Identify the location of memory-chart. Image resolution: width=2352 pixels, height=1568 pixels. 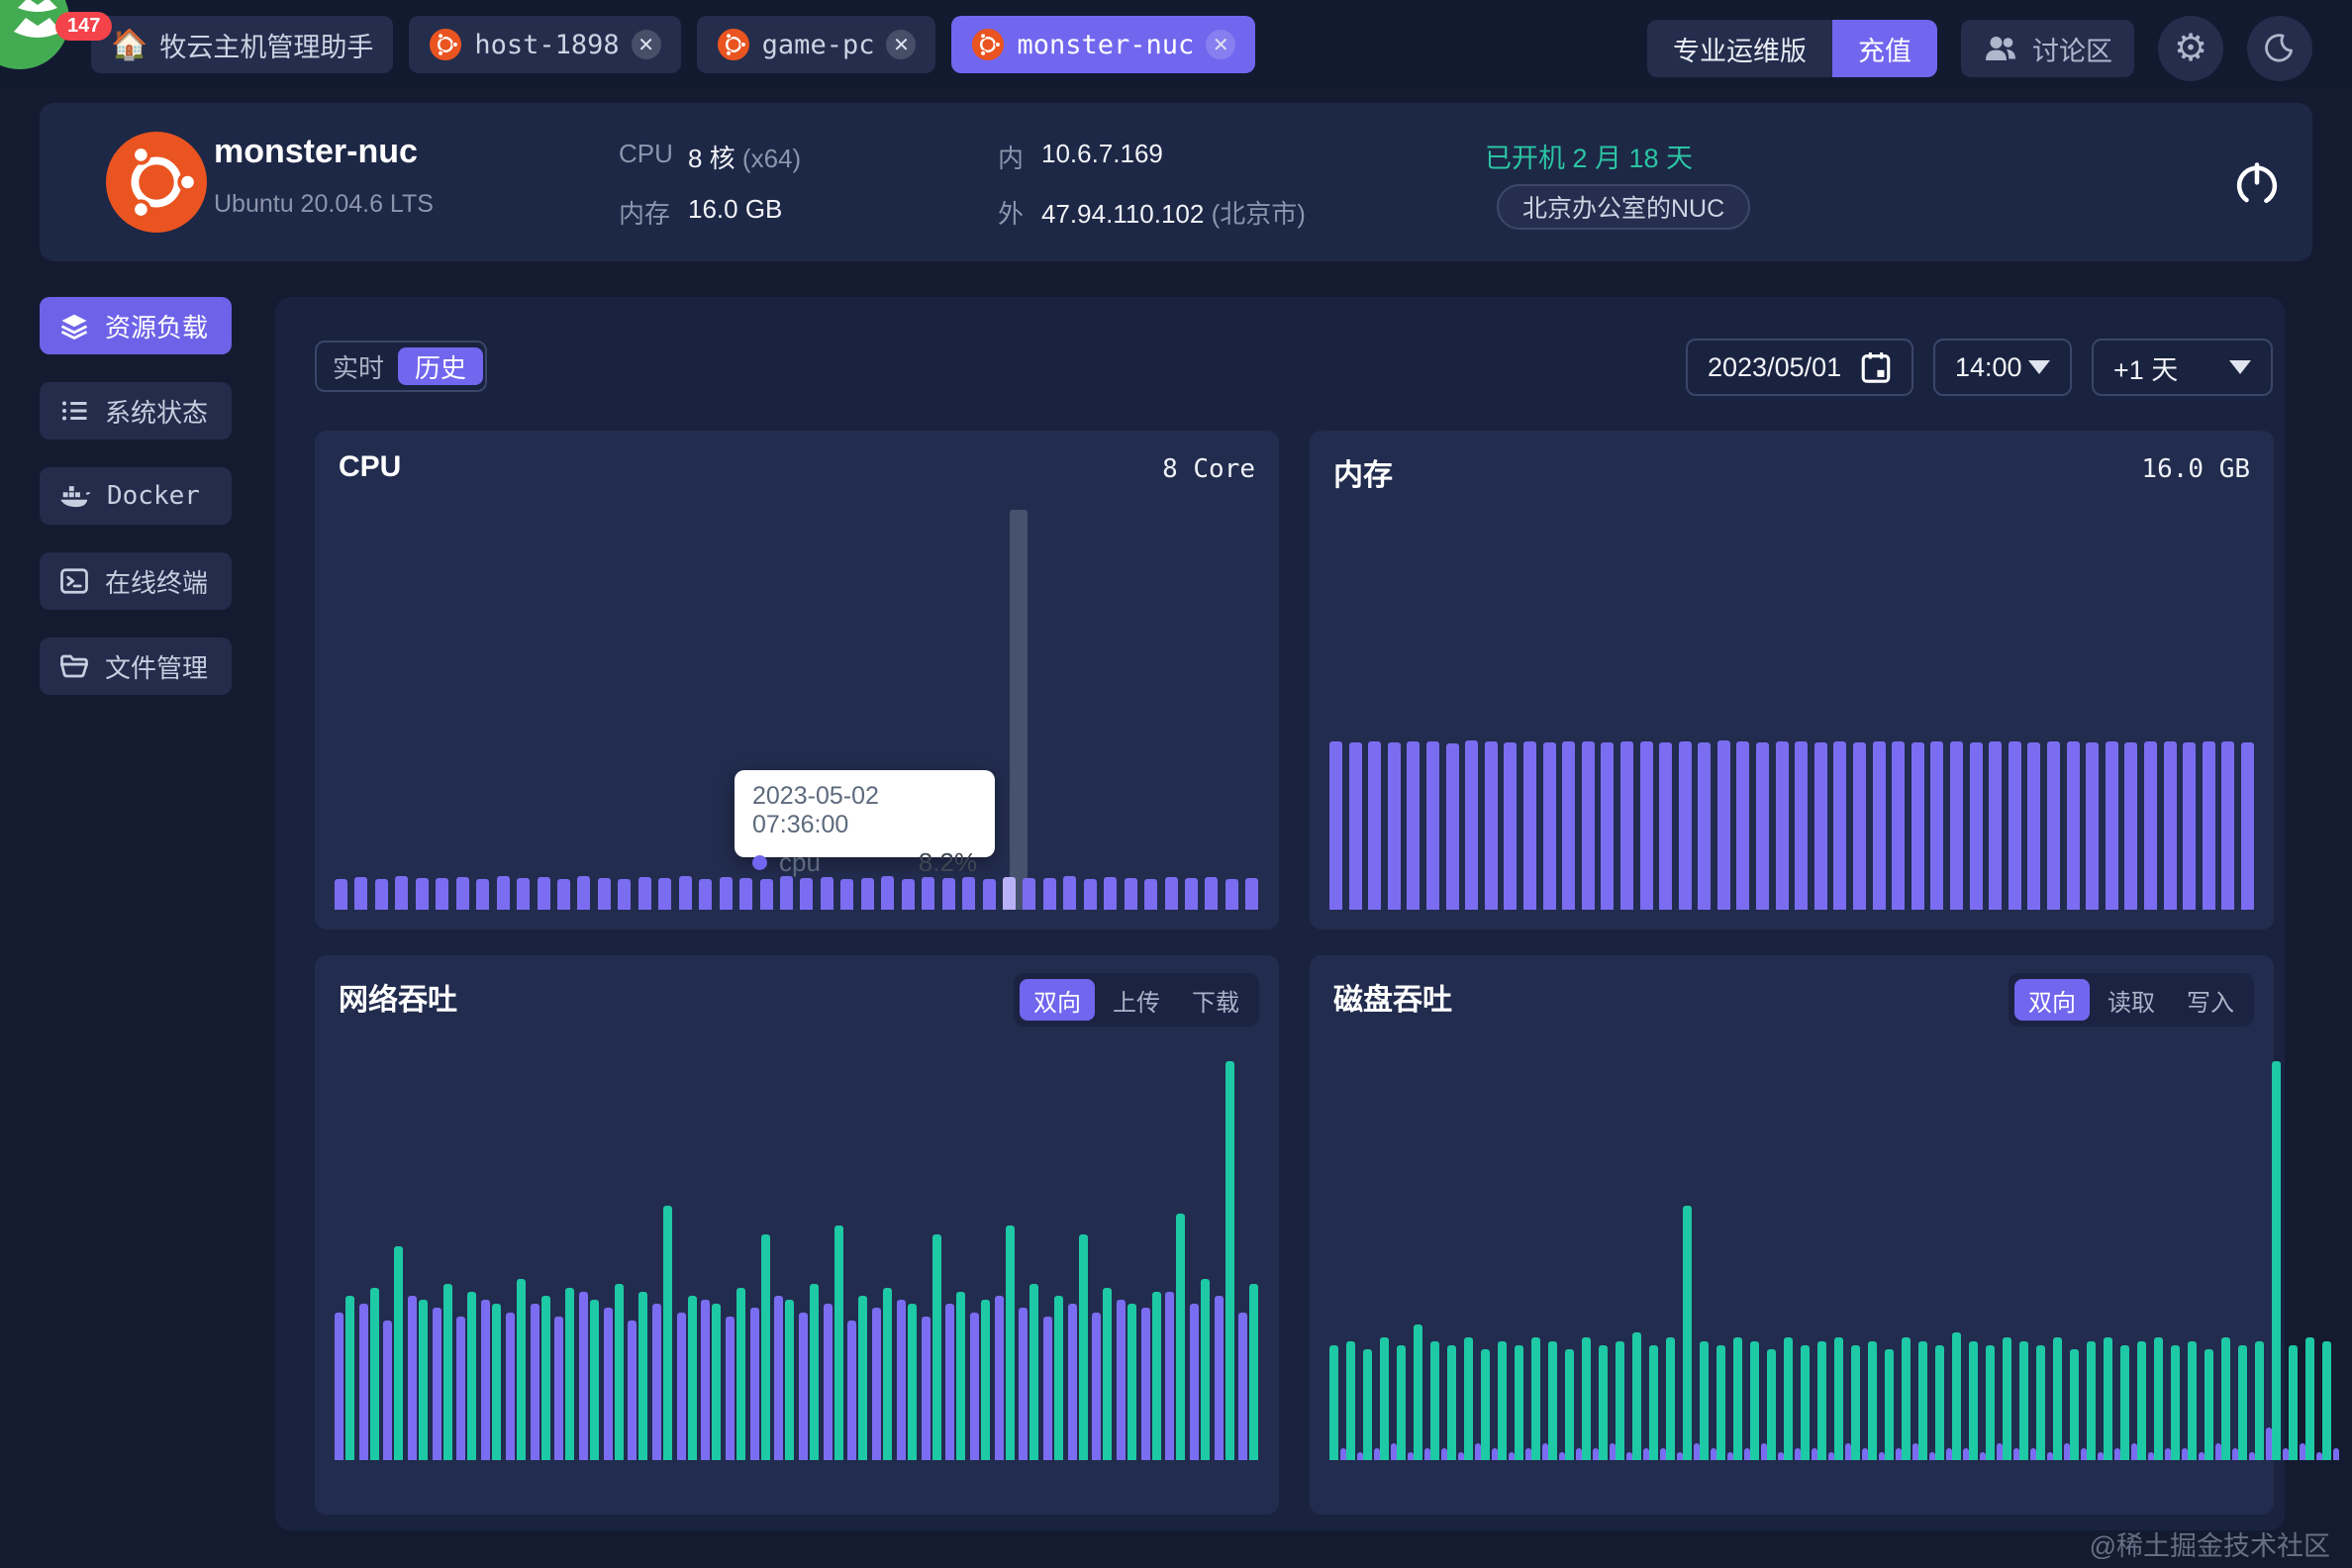
(1791, 710).